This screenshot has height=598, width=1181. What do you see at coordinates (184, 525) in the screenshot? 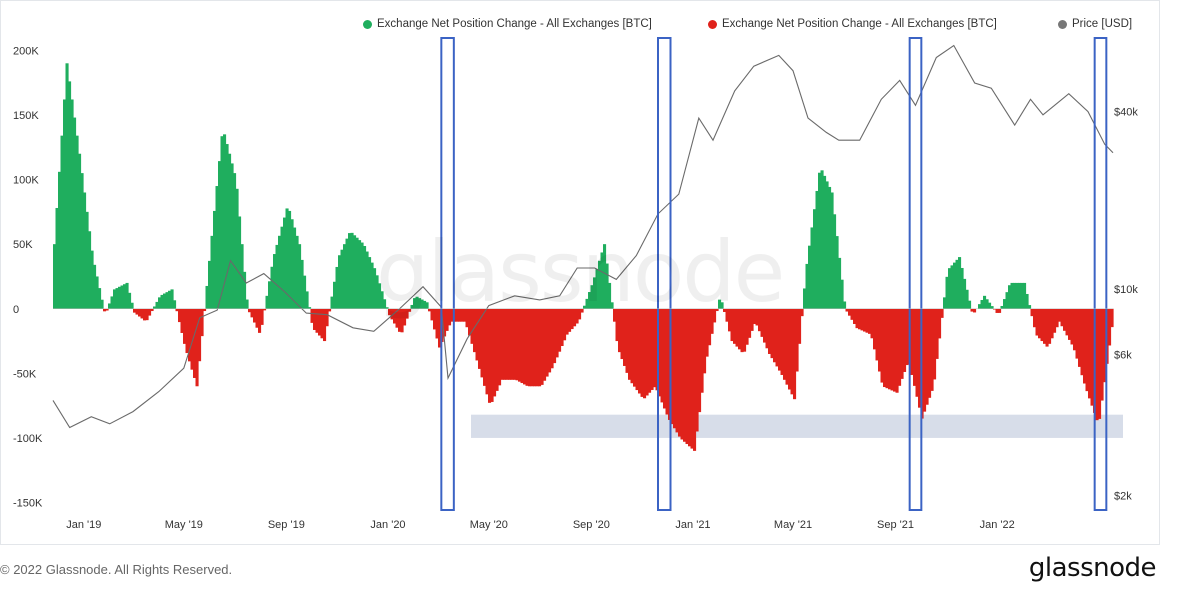
I see `x-tick-label: May '19` at bounding box center [184, 525].